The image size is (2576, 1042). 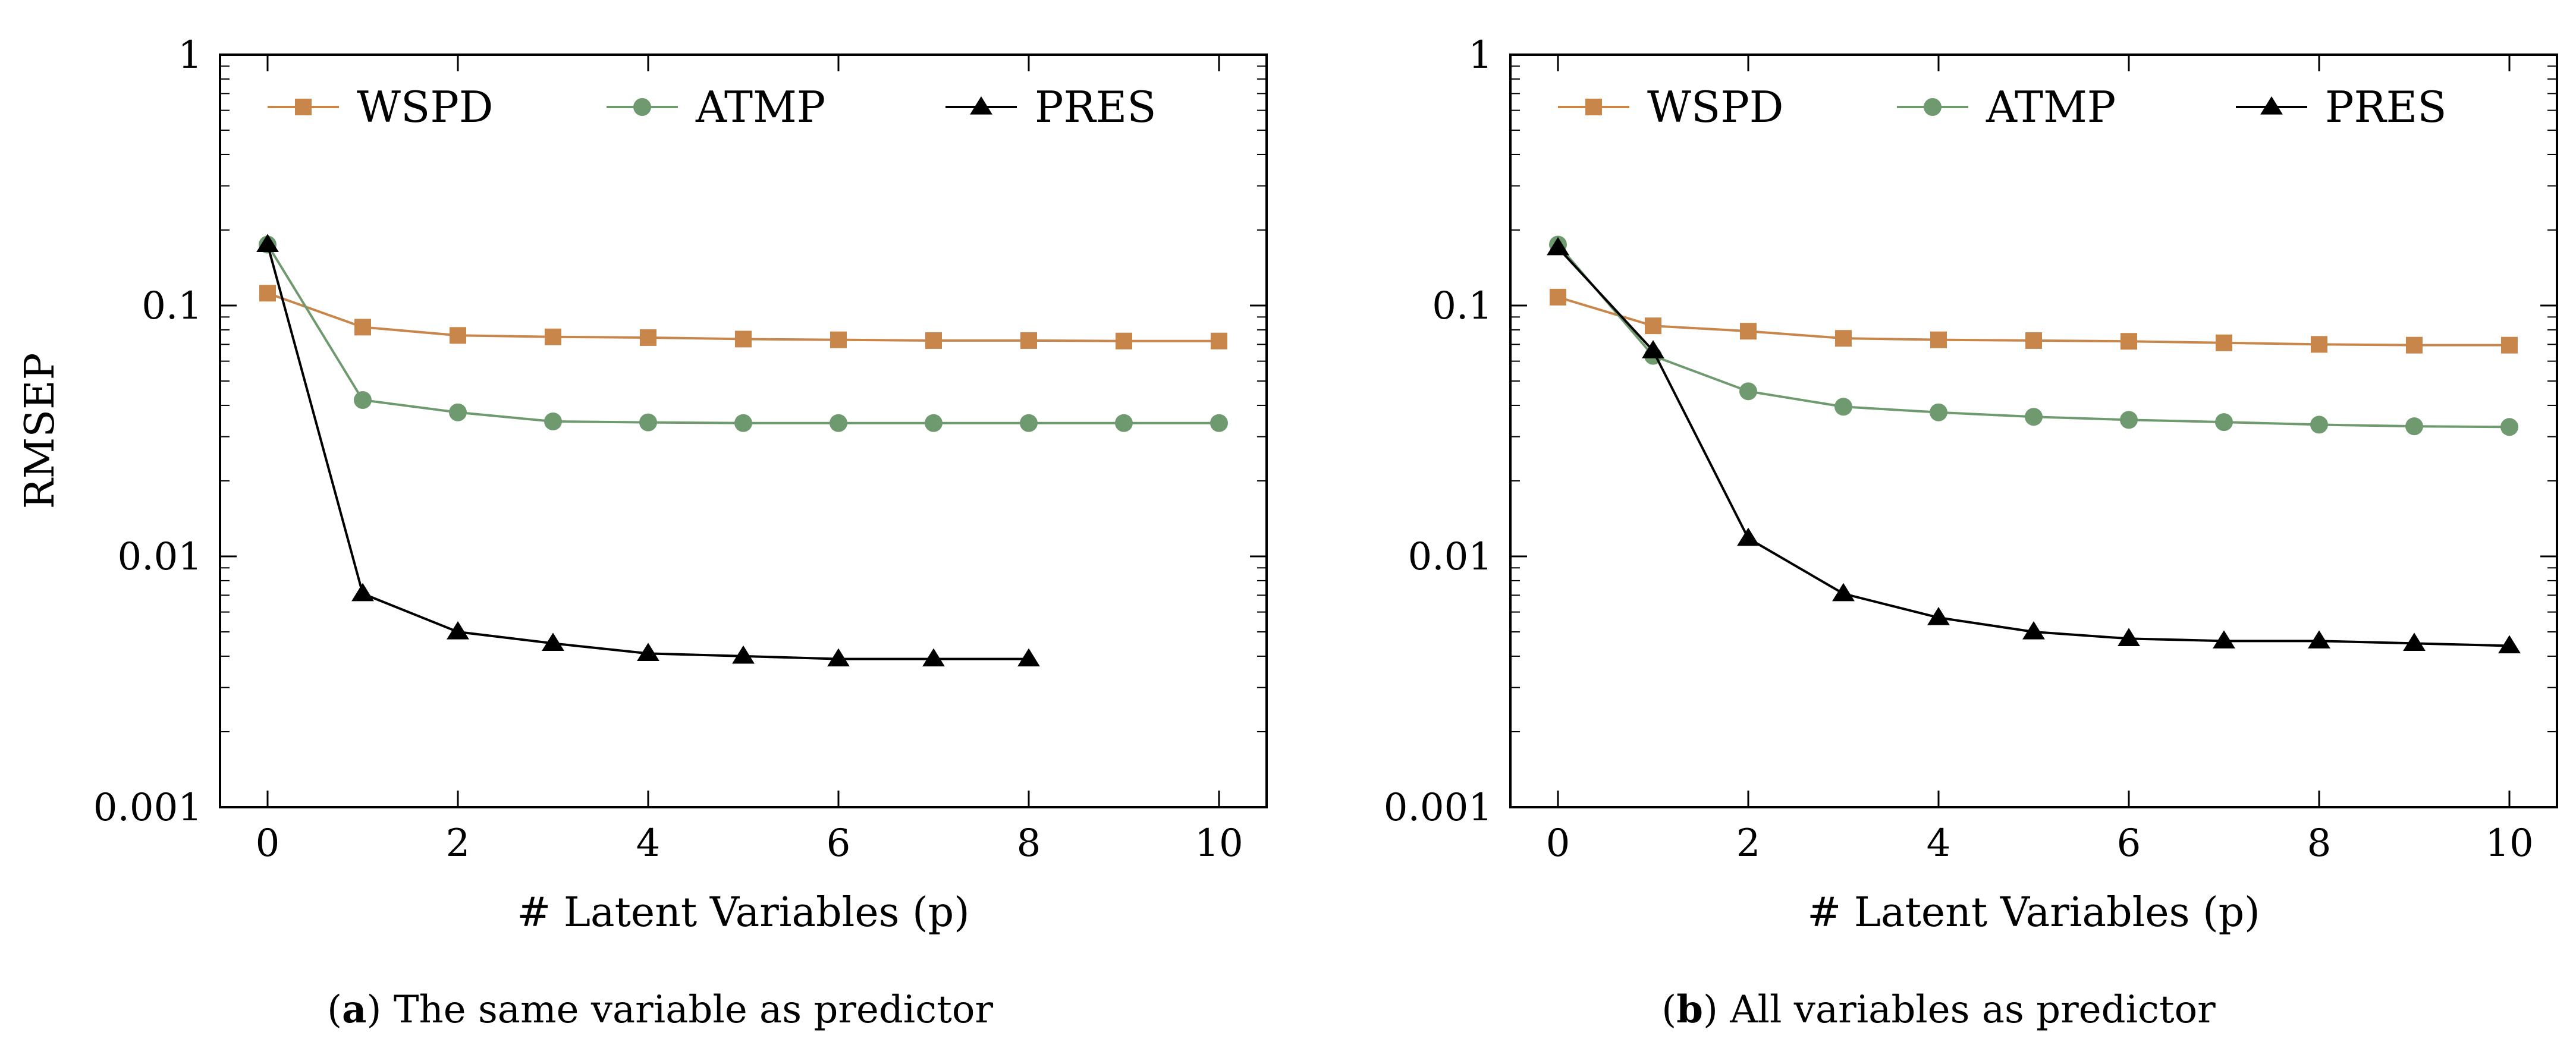 What do you see at coordinates (1938, 1009) in the screenshot?
I see `panel-caption: (b) All variables as predictor` at bounding box center [1938, 1009].